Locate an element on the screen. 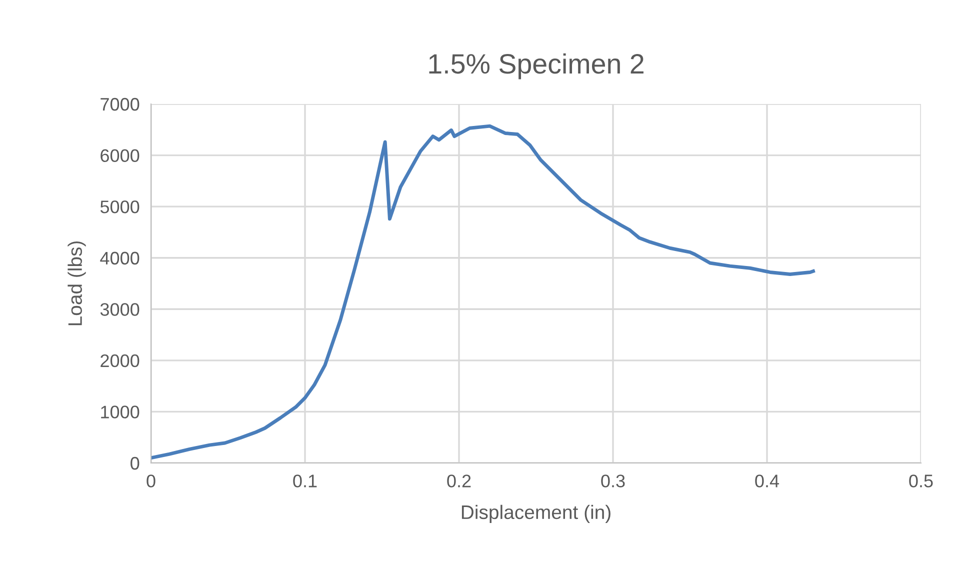 The image size is (967, 579). y-tick-label: 4000 is located at coordinates (120, 258).